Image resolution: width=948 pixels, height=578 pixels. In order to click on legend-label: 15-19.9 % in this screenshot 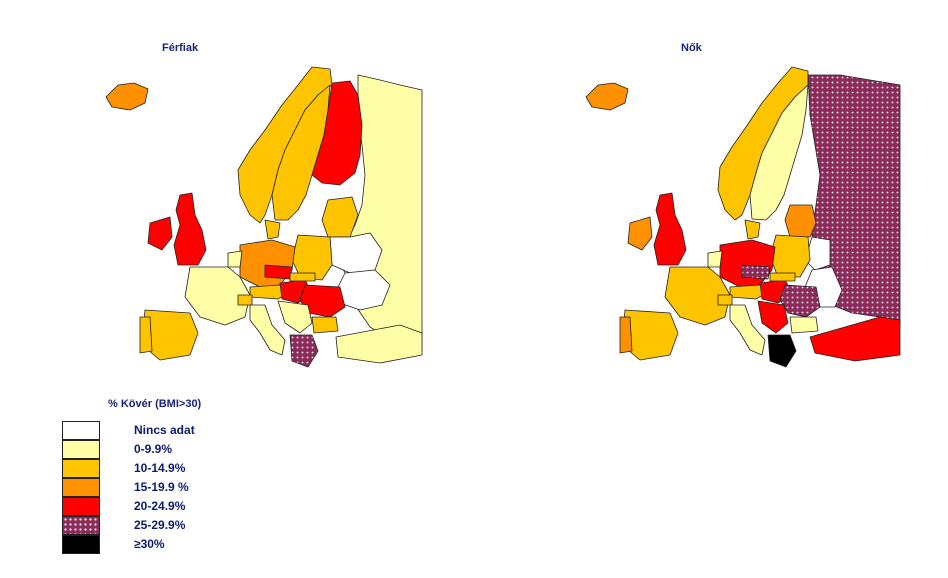, I will do `click(161, 487)`.